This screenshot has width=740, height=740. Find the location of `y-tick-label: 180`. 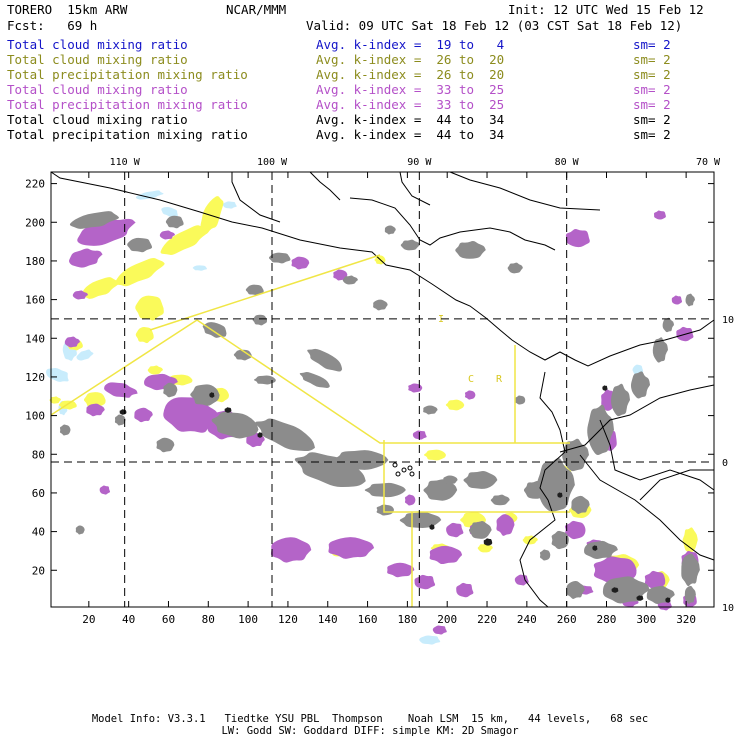

y-tick-label: 180 is located at coordinates (35, 261).